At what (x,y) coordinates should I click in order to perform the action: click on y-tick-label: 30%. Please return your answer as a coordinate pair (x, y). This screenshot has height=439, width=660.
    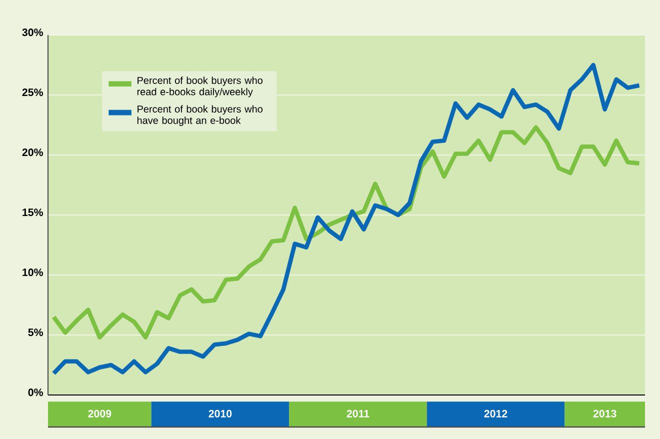
    Looking at the image, I should click on (32, 32).